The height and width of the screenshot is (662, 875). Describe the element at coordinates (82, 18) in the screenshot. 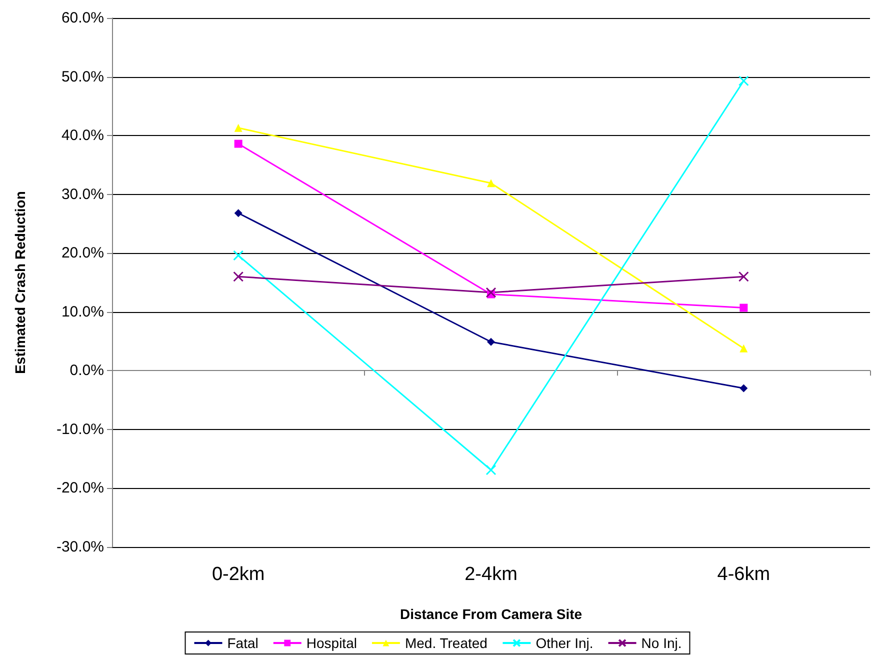

I see `y-tick-label: 60.0%` at that location.